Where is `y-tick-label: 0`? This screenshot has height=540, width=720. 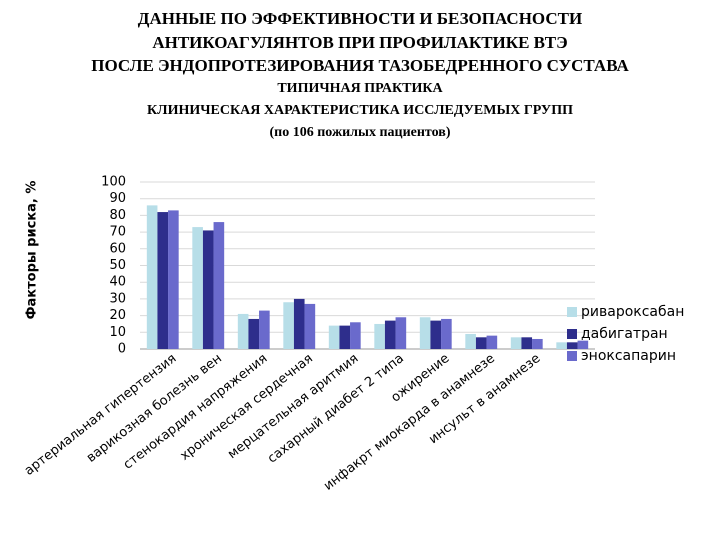 y-tick-label: 0 is located at coordinates (122, 349).